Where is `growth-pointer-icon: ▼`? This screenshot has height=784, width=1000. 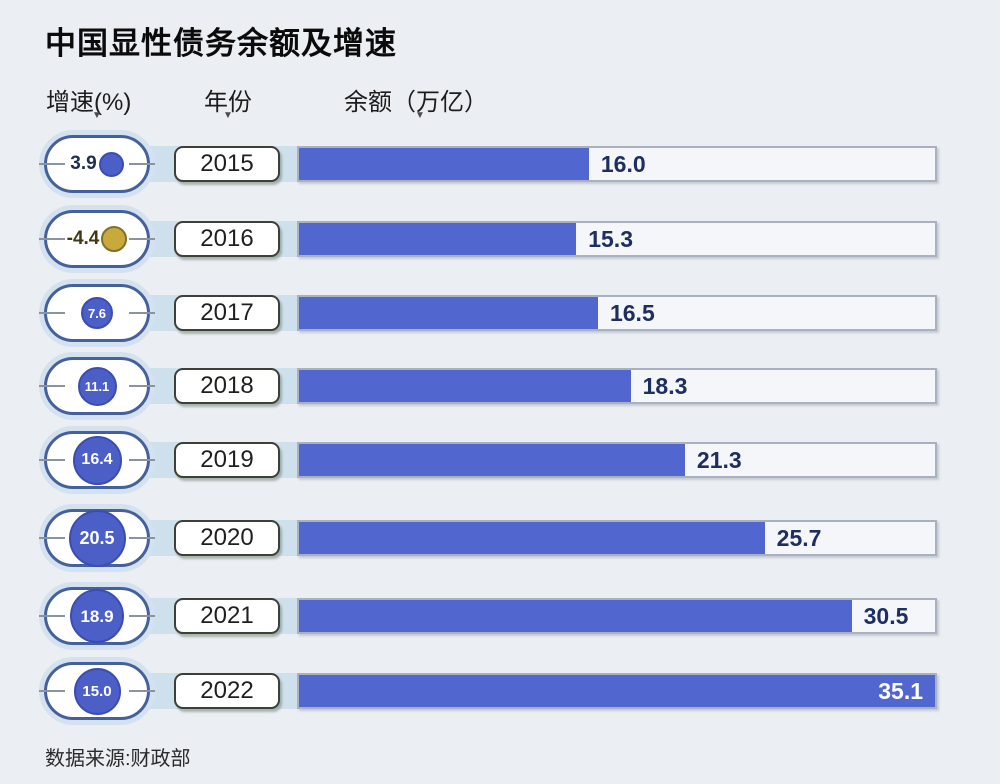
growth-pointer-icon: ▼ is located at coordinates (97, 115).